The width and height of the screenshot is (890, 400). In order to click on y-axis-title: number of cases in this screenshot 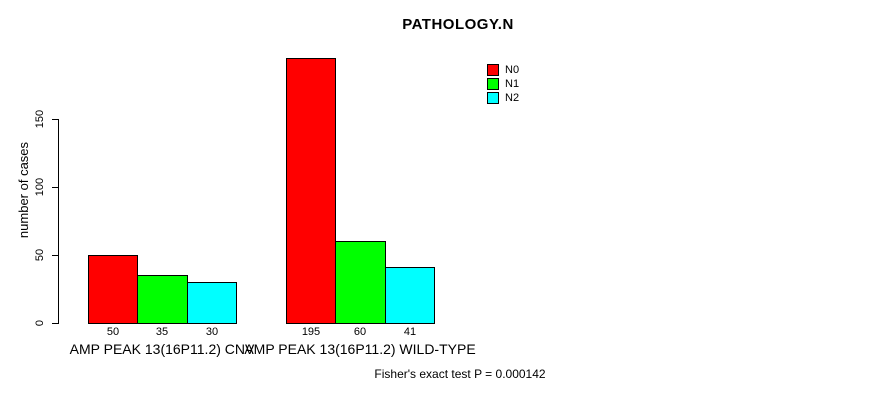, I will do `click(23, 190)`.